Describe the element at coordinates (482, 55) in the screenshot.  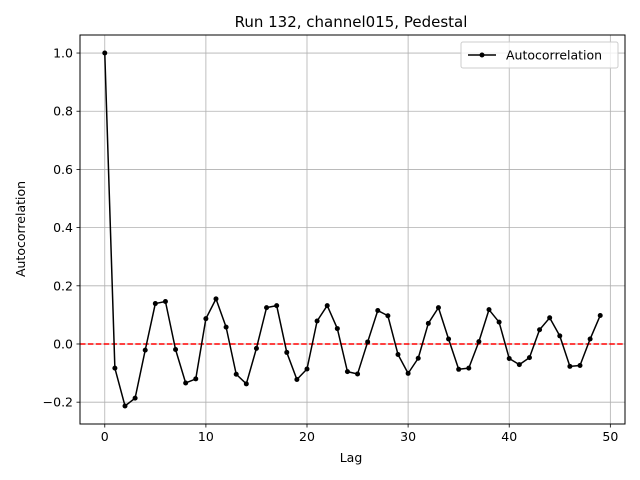
I see `legend-marker-sample` at that location.